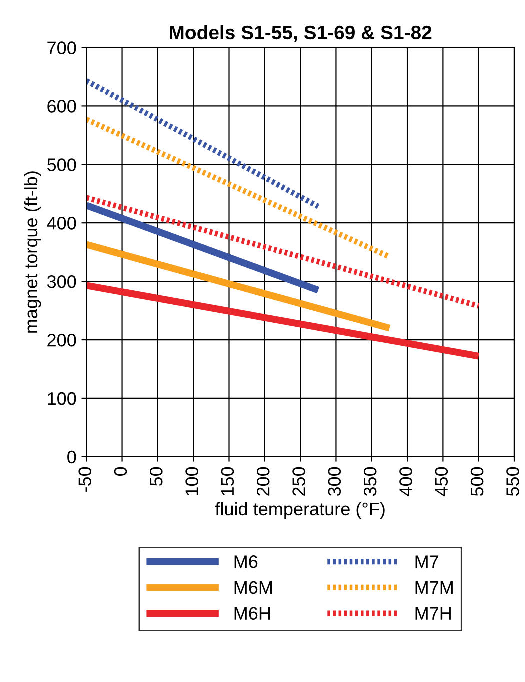  I want to click on x-tick-label: 550, so click(513, 481).